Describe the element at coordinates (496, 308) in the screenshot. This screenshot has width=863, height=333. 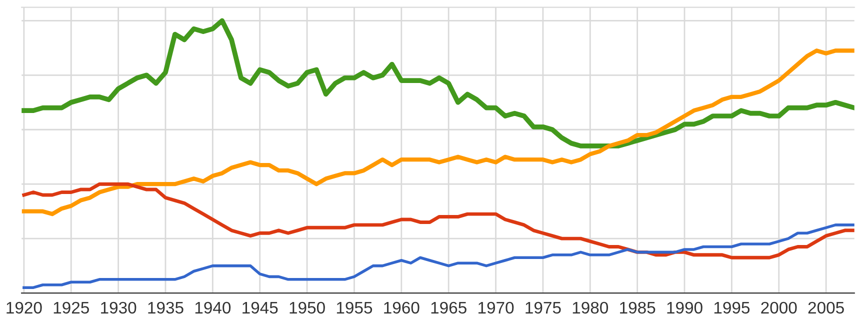
I see `x-tick-label: 1970` at that location.